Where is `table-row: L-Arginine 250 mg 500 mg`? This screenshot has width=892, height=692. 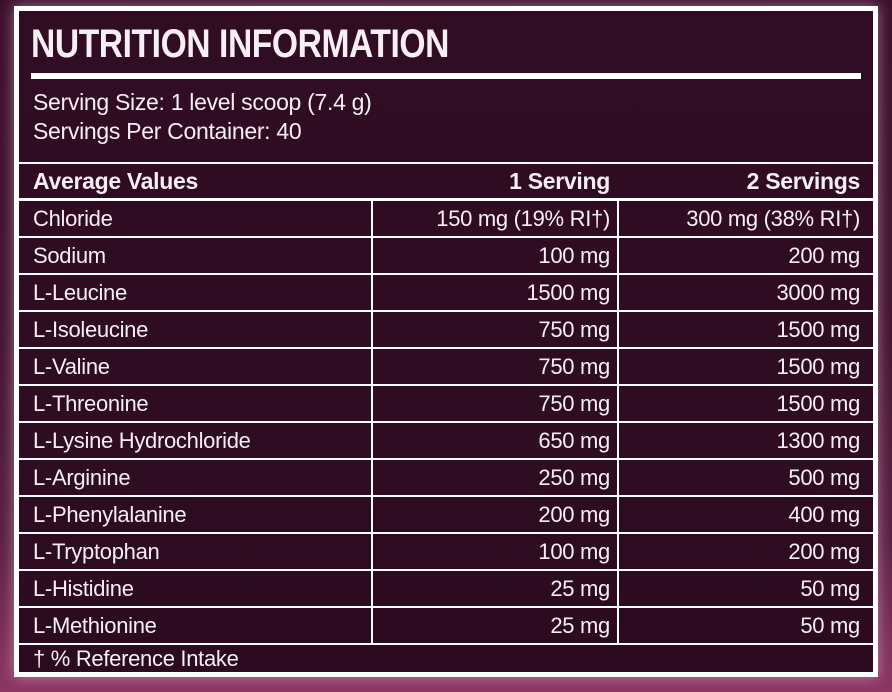 table-row: L-Arginine 250 mg 500 mg is located at coordinates (446, 478).